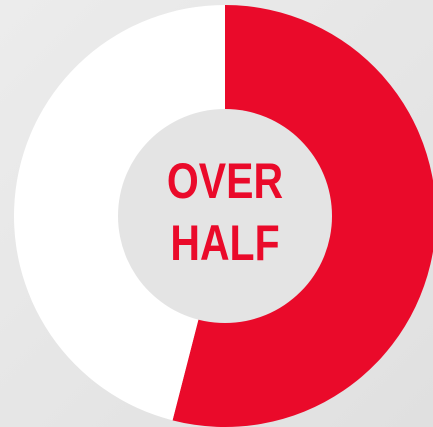 Image resolution: width=433 pixels, height=427 pixels. What do you see at coordinates (225, 181) in the screenshot?
I see `center-text: OVER` at bounding box center [225, 181].